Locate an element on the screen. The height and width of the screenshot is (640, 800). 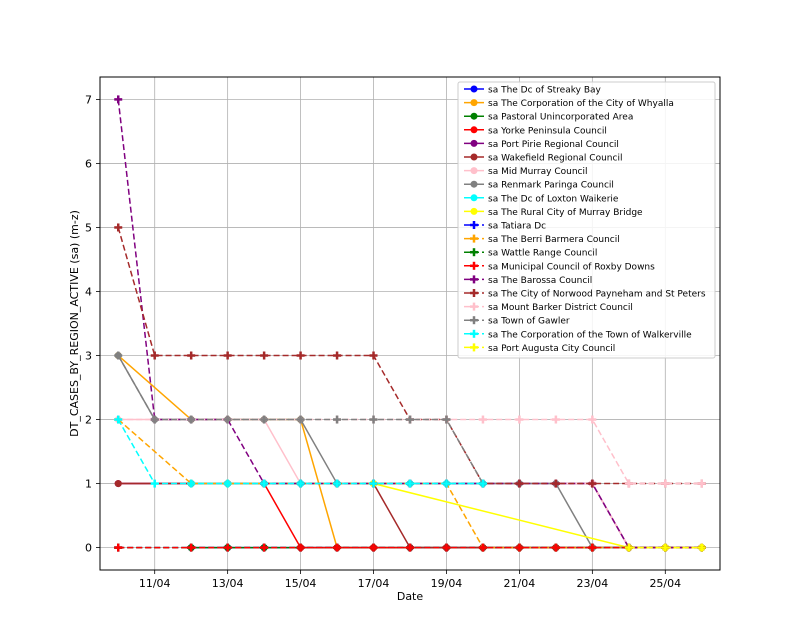
y-tick-label: 2 is located at coordinates (88, 420).